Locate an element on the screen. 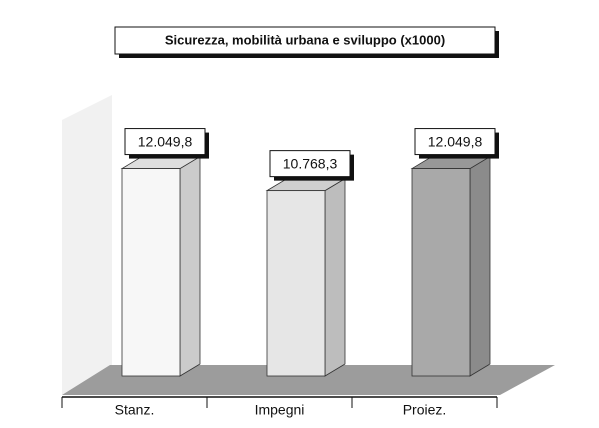  value-label: 10.768,3 is located at coordinates (310, 163).